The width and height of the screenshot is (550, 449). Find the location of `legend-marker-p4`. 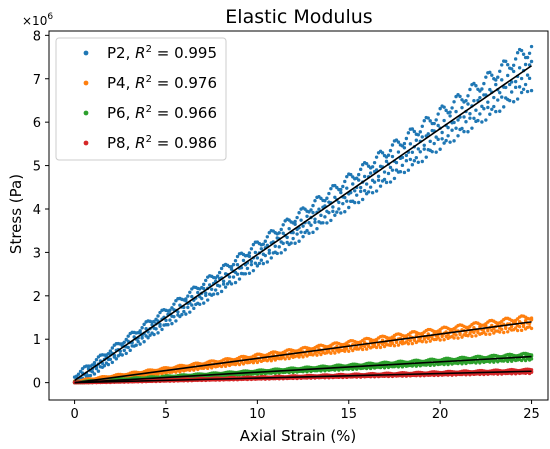

legend-marker-p4 is located at coordinates (86, 83).